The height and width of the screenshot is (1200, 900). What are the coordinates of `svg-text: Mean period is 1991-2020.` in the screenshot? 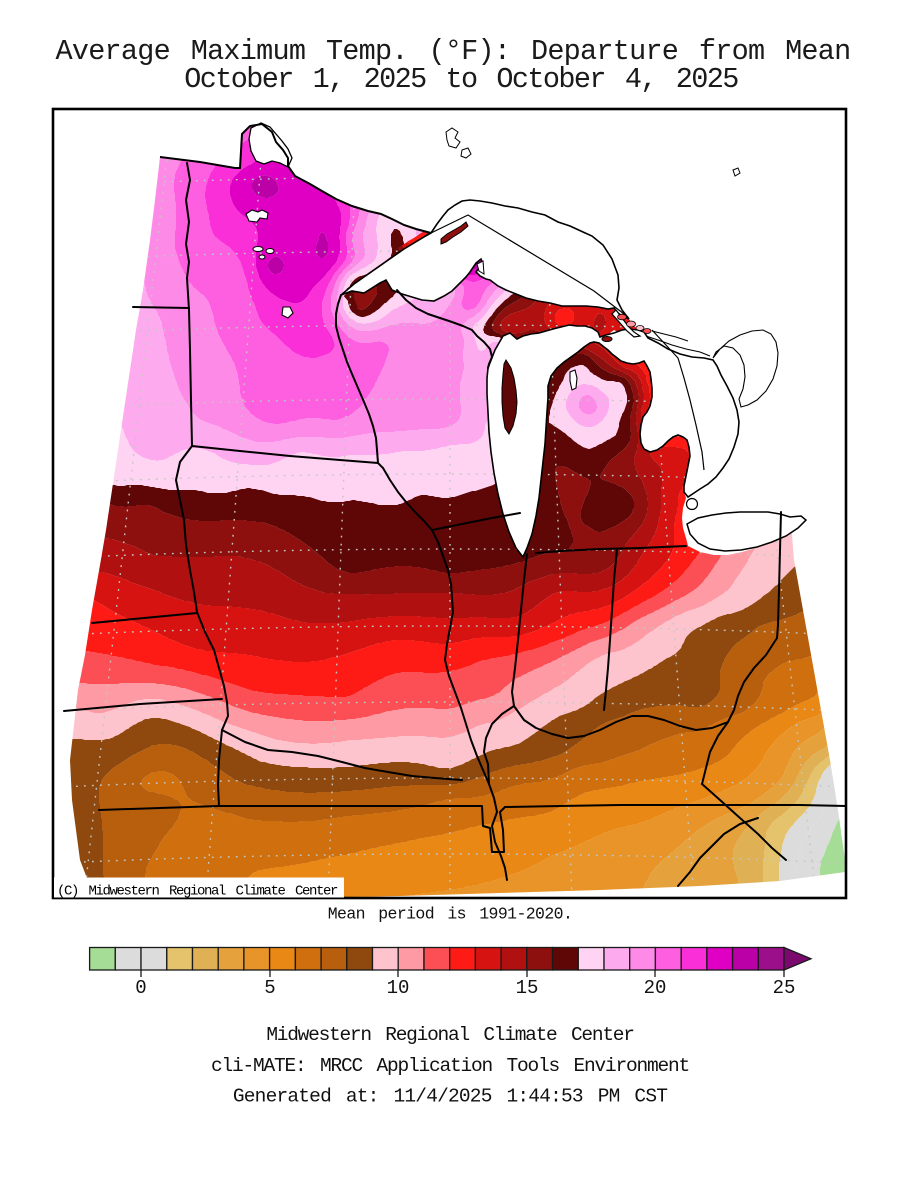 It's located at (450, 914).